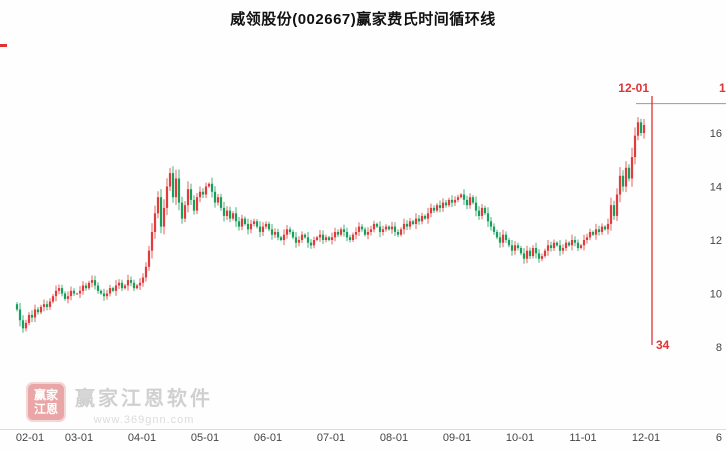 Image resolution: width=726 pixels, height=450 pixels. I want to click on cycle-line-date-label: 12-01, so click(633, 88).